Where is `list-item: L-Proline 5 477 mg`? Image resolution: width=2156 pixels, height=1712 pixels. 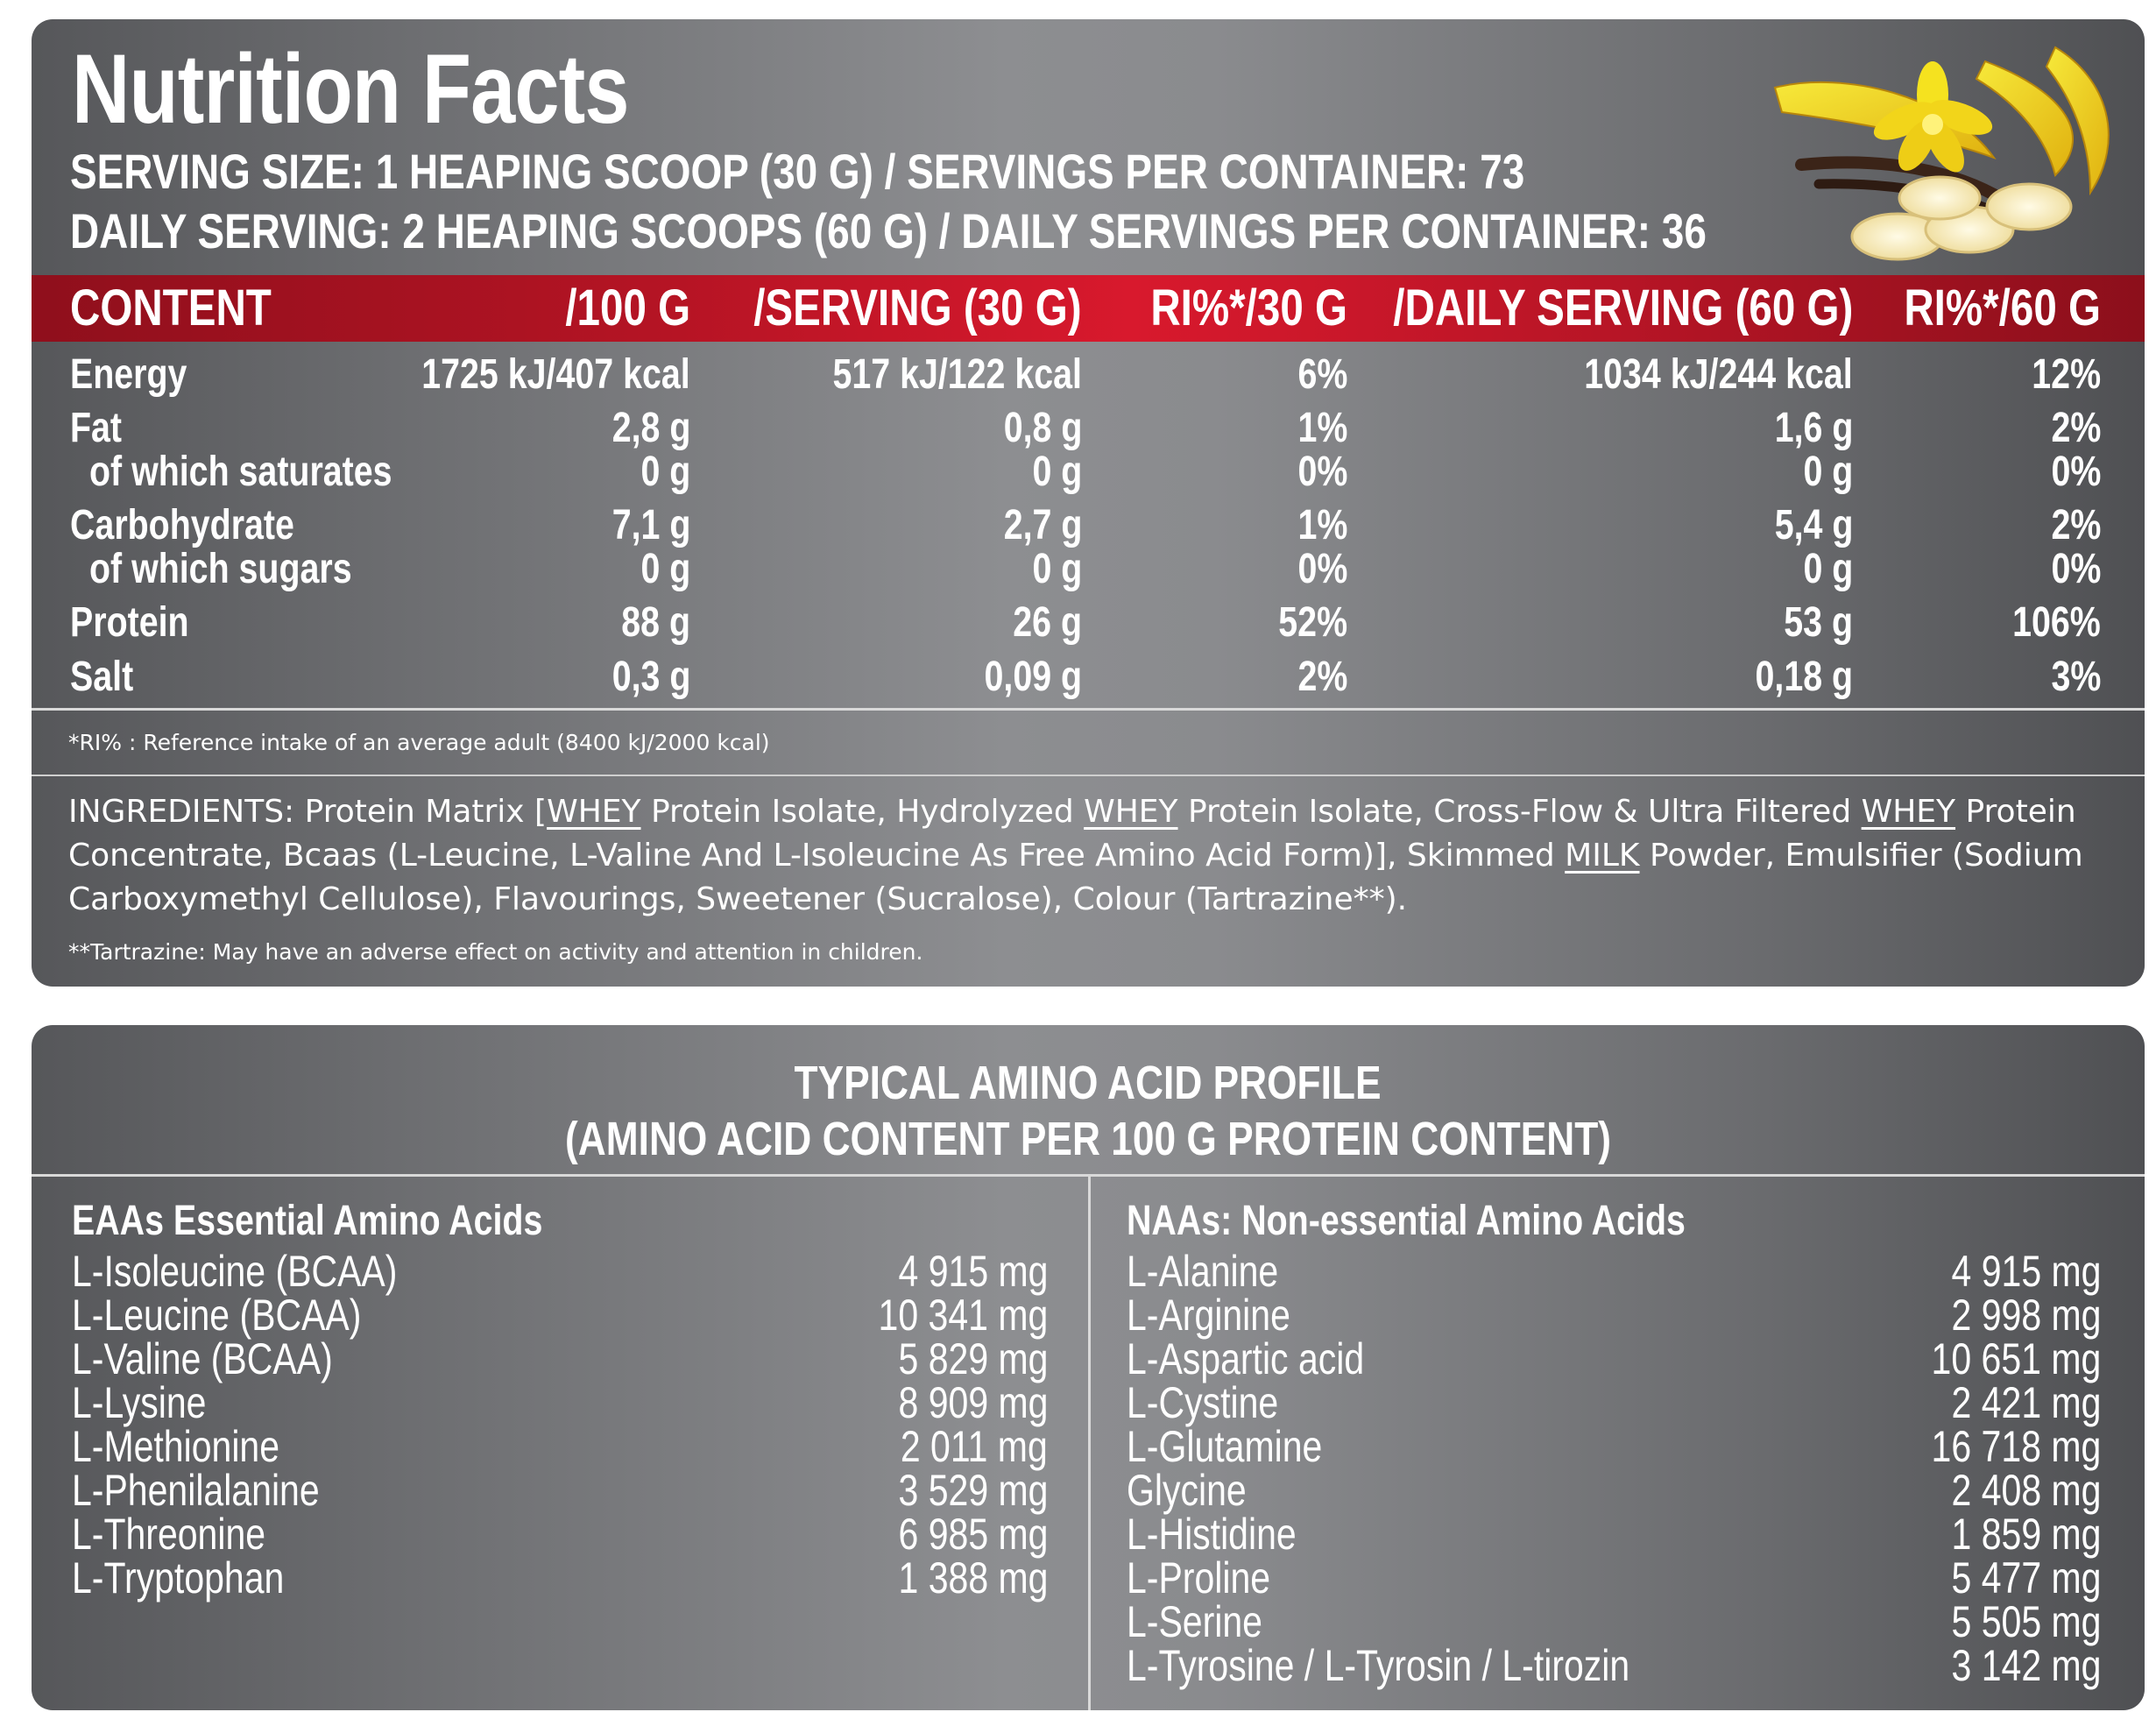
list-item: L-Proline 5 477 mg is located at coordinates (1614, 1578).